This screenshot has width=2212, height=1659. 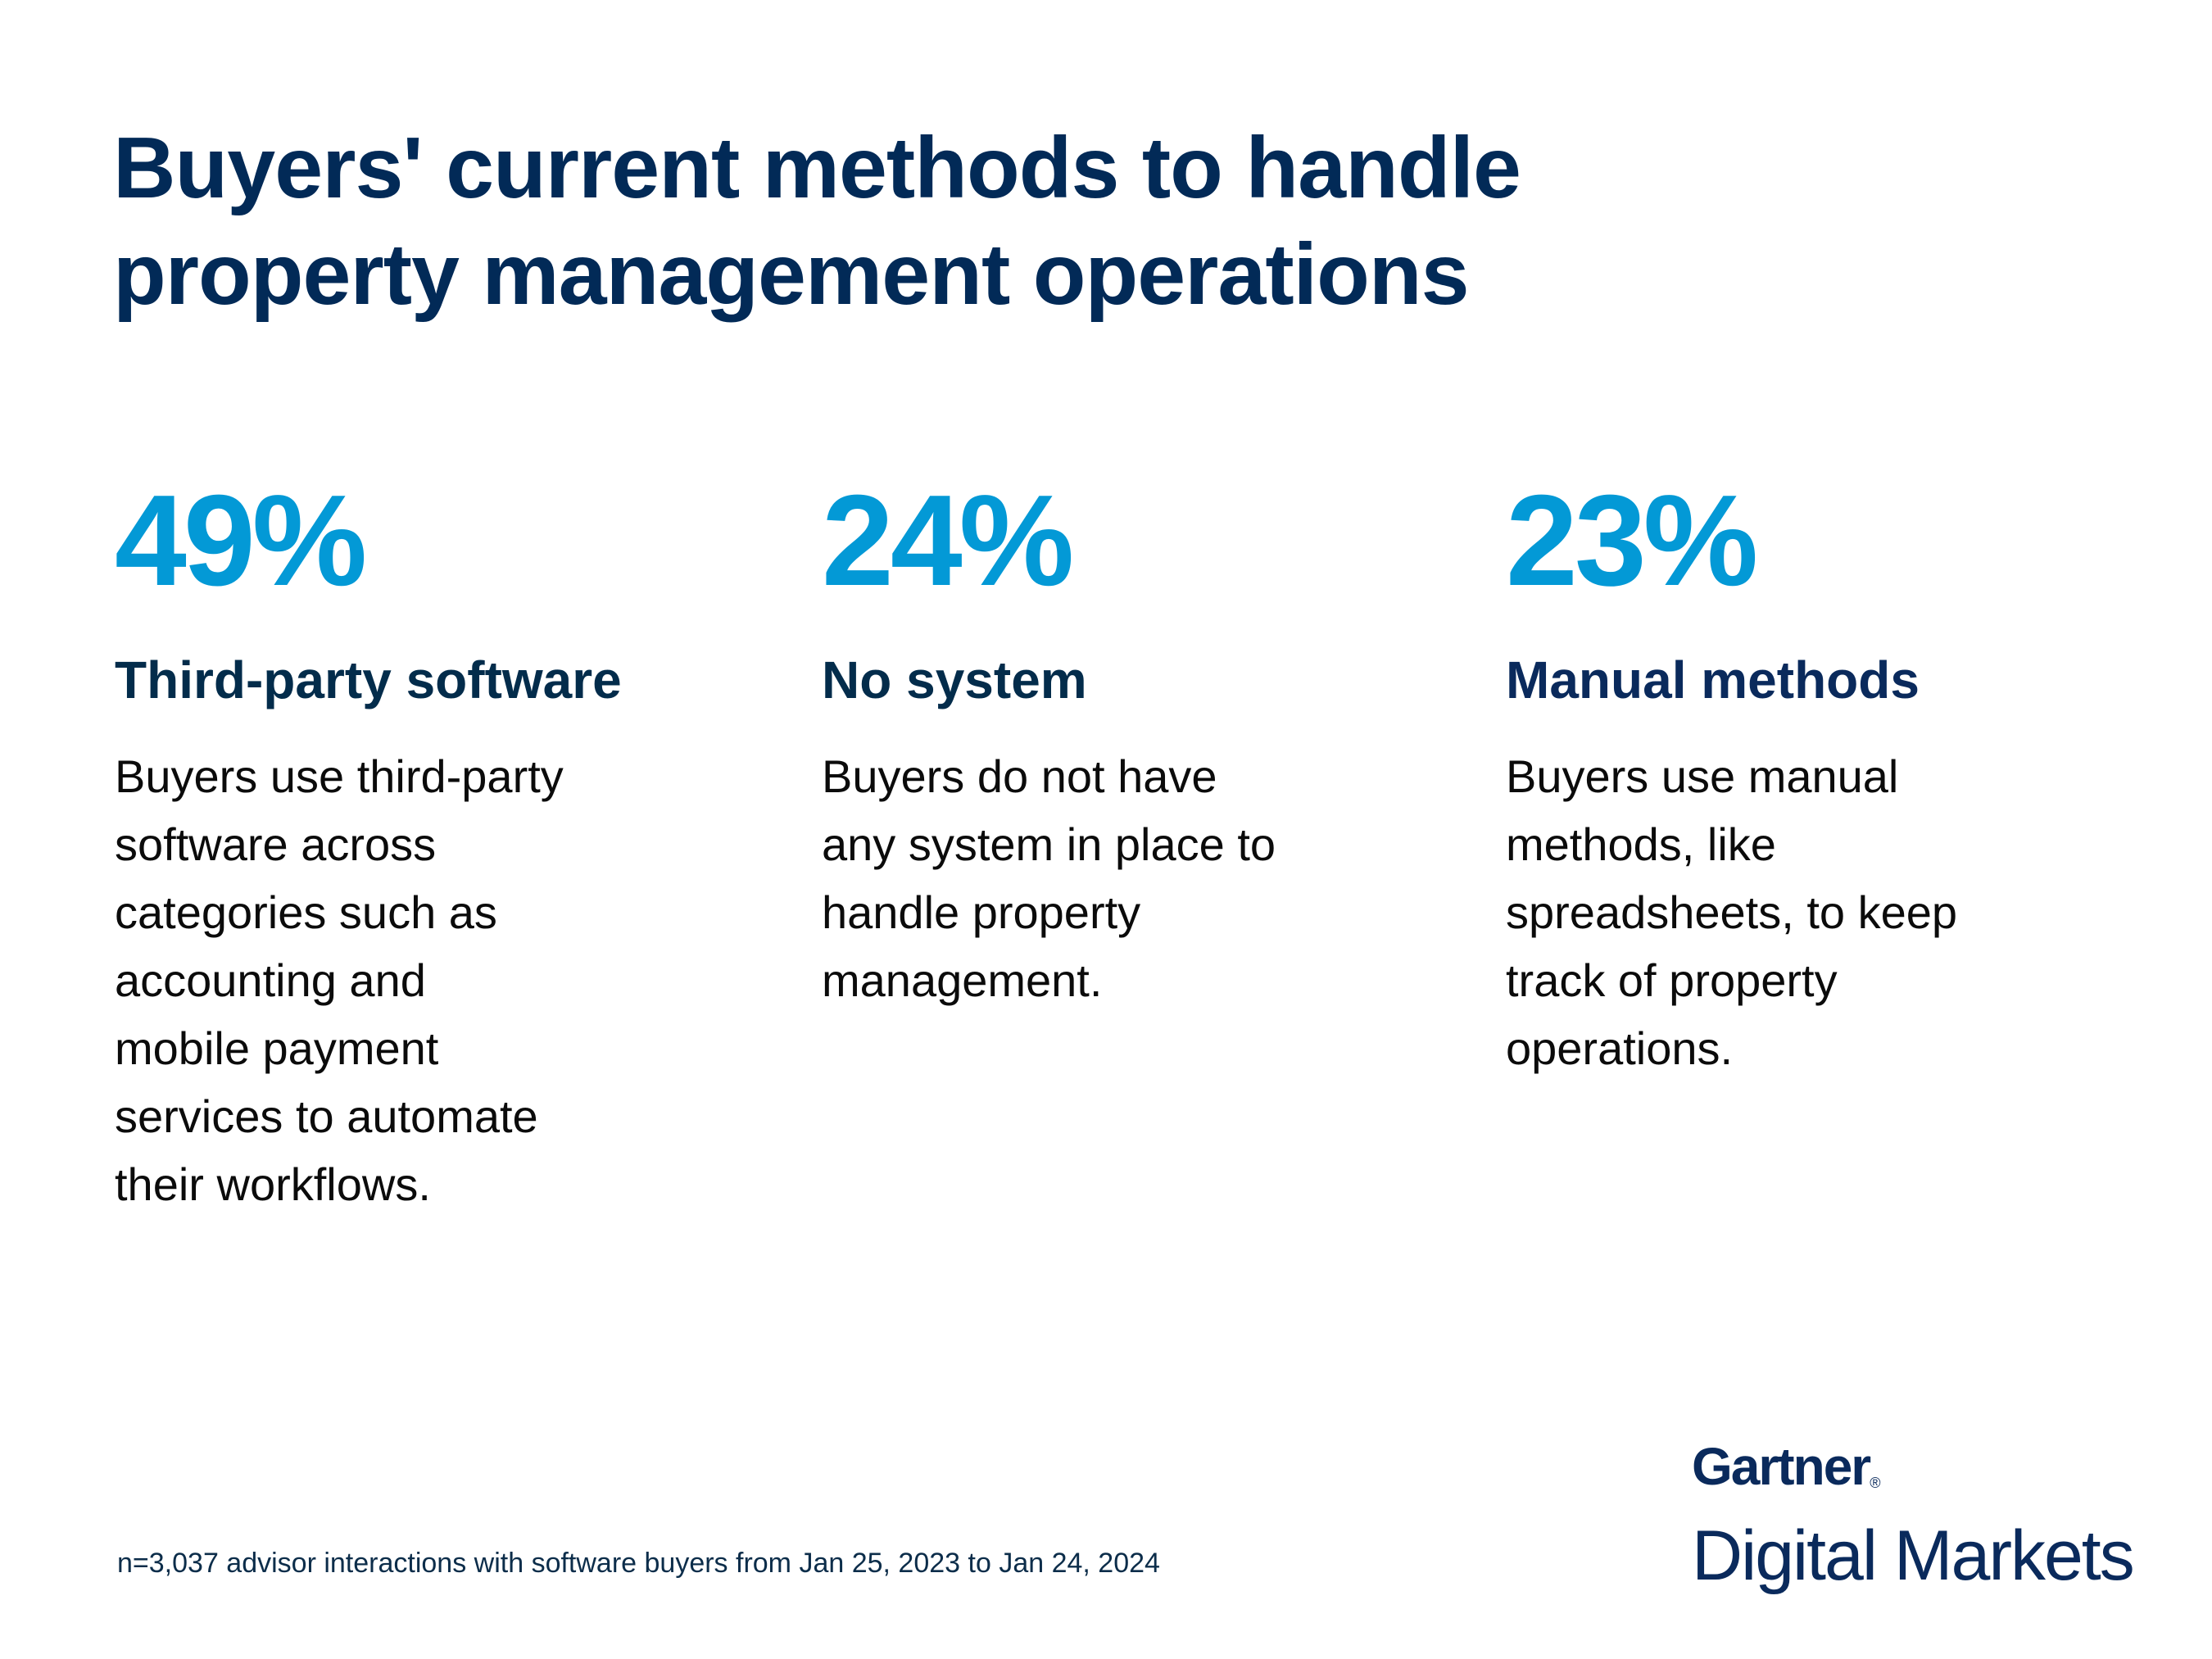 What do you see at coordinates (1913, 1555) in the screenshot?
I see `logo-subtitle: Digital Markets` at bounding box center [1913, 1555].